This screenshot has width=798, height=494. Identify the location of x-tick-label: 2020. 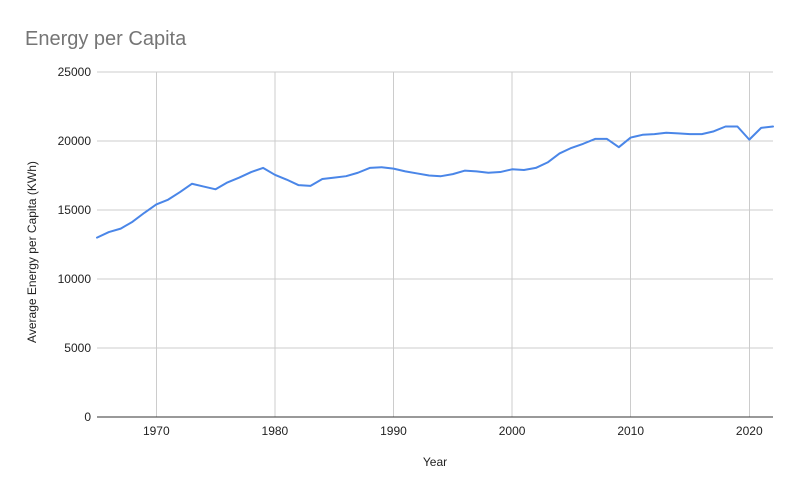
(749, 431).